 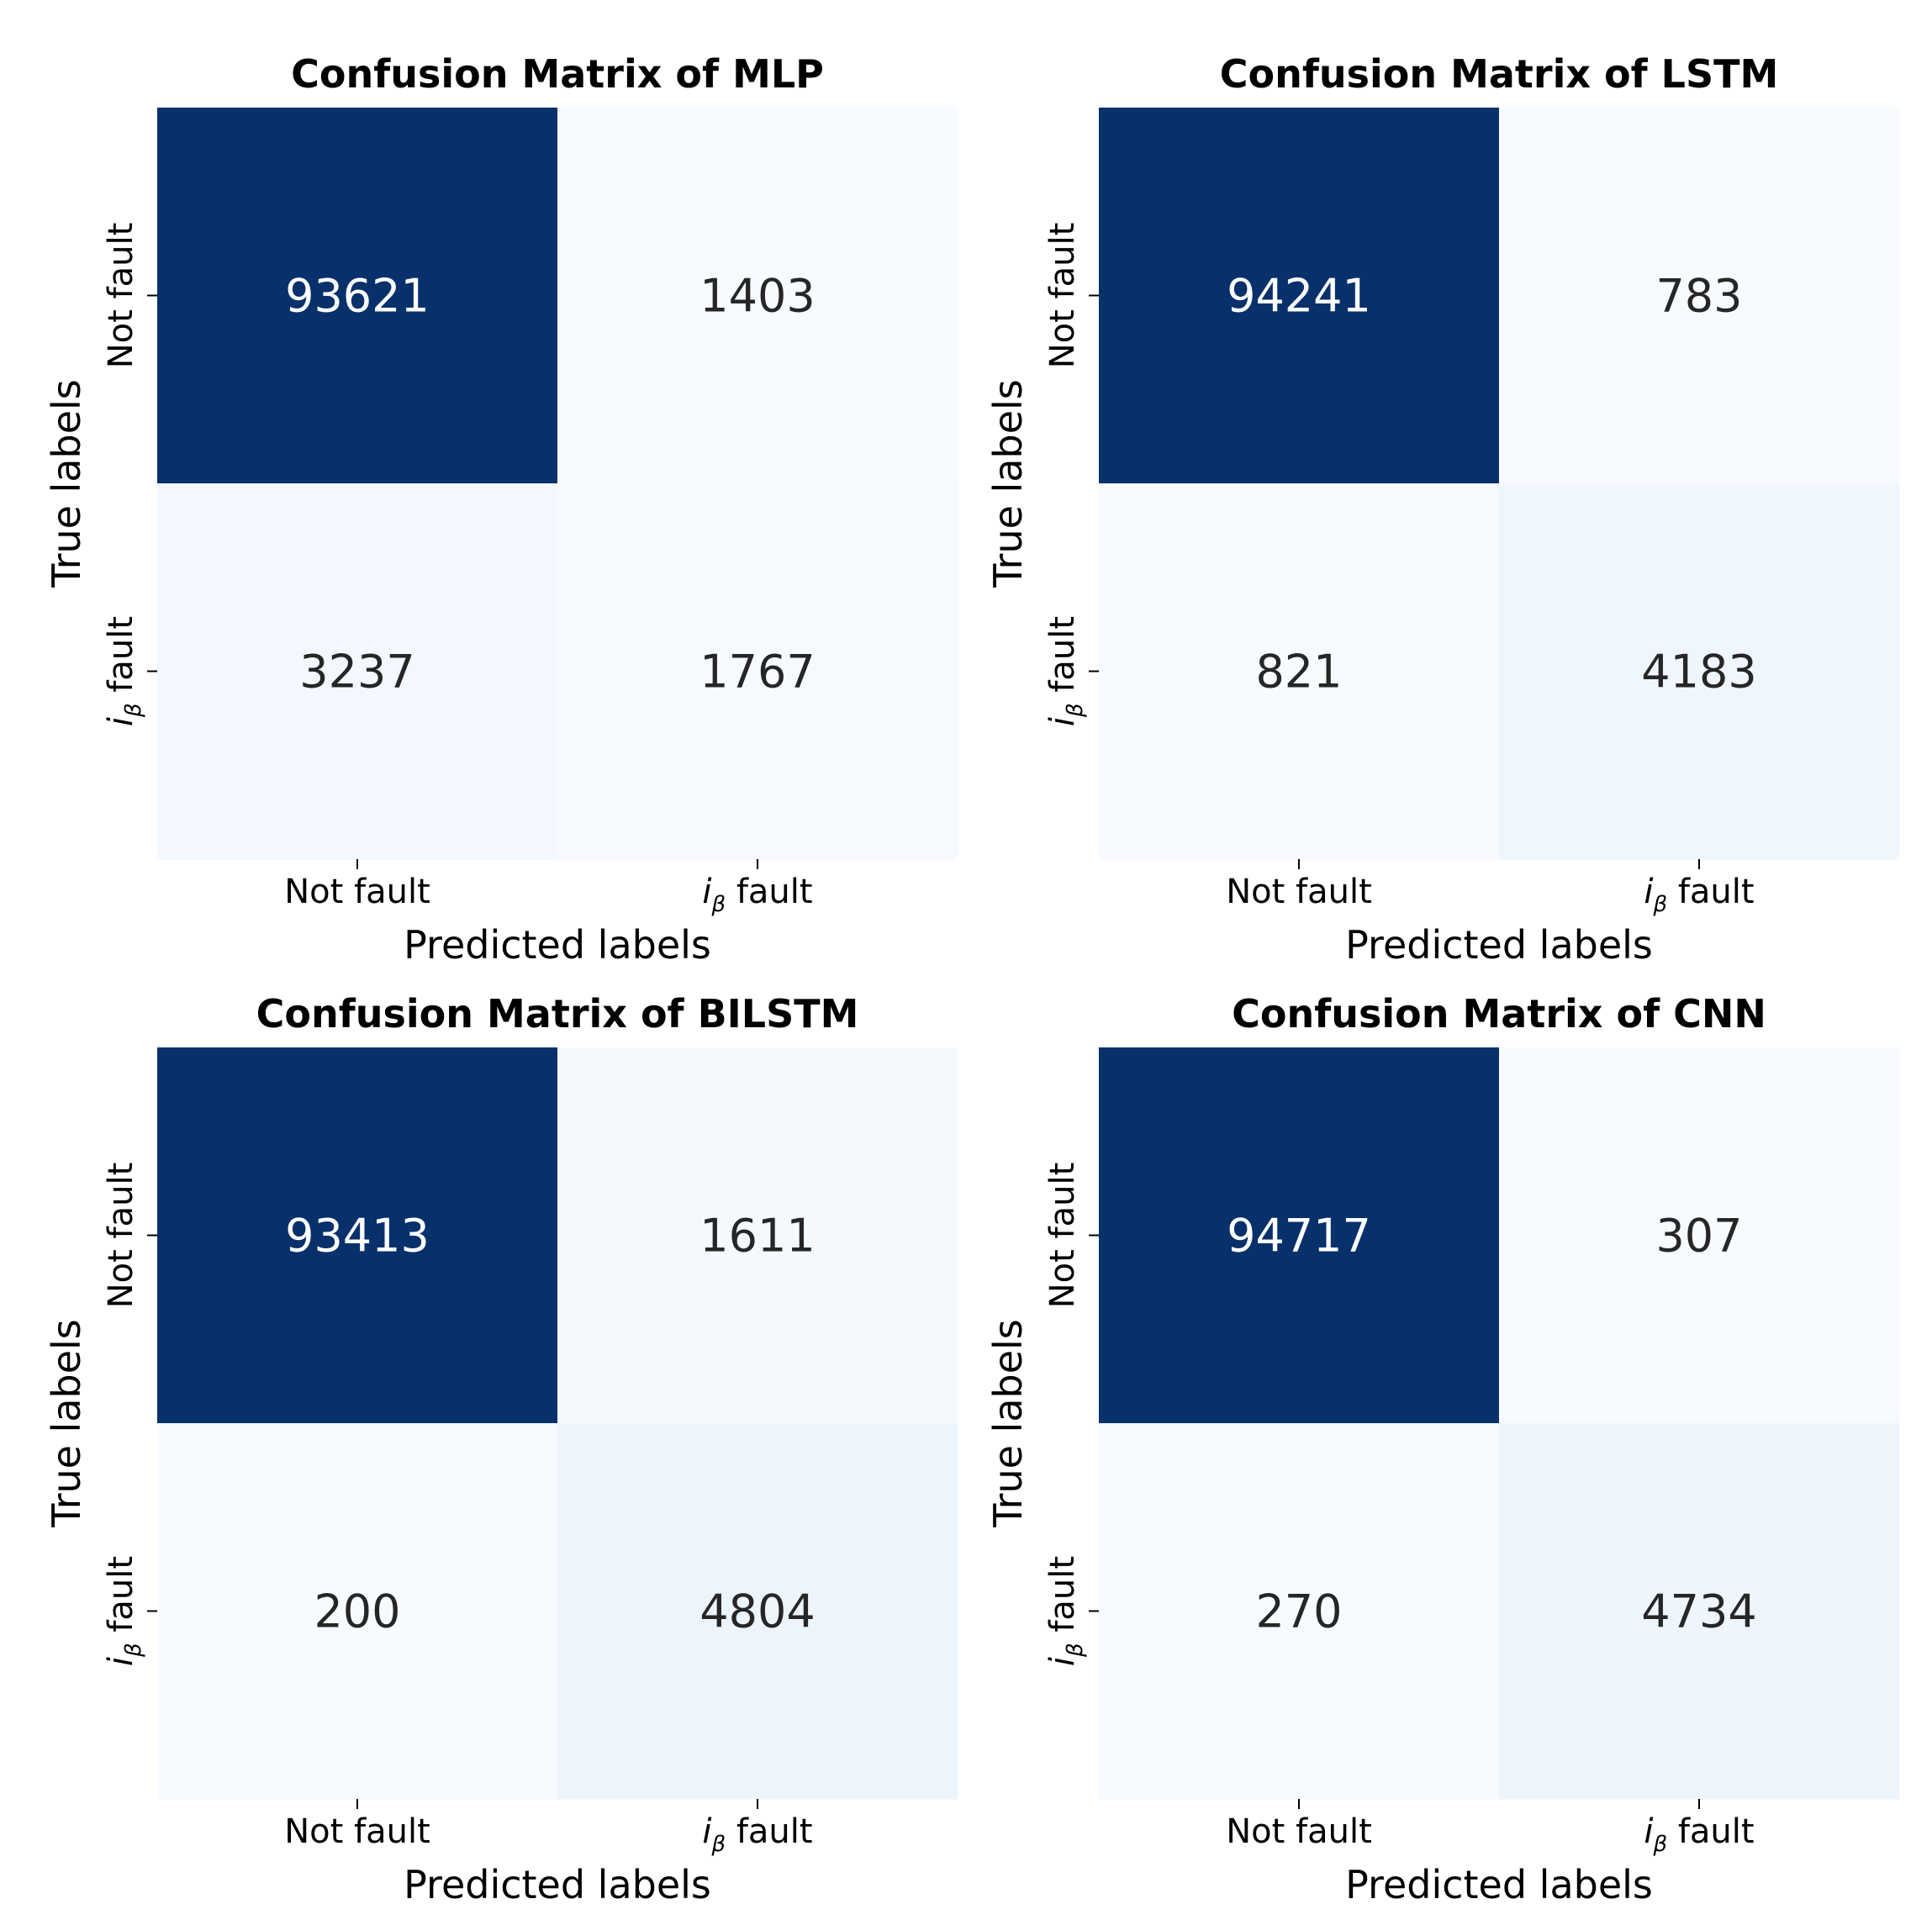 I want to click on cell-value-1-0: 3237, so click(x=357, y=673).